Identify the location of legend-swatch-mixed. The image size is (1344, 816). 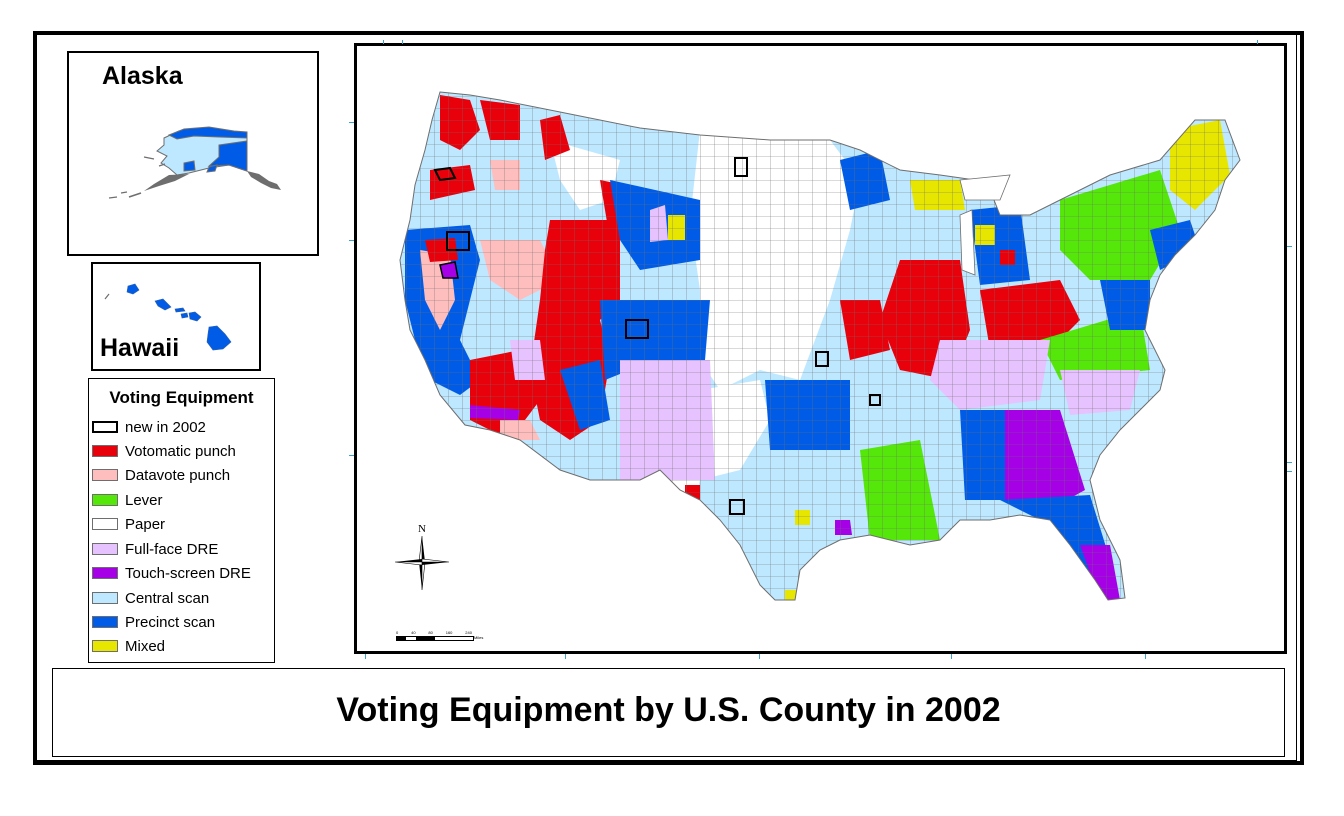
(105, 646).